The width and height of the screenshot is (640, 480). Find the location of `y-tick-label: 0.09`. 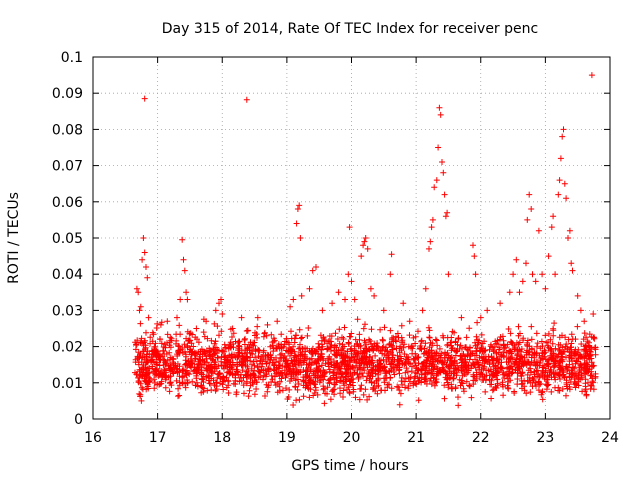

y-tick-label: 0.09 is located at coordinates (67, 94).